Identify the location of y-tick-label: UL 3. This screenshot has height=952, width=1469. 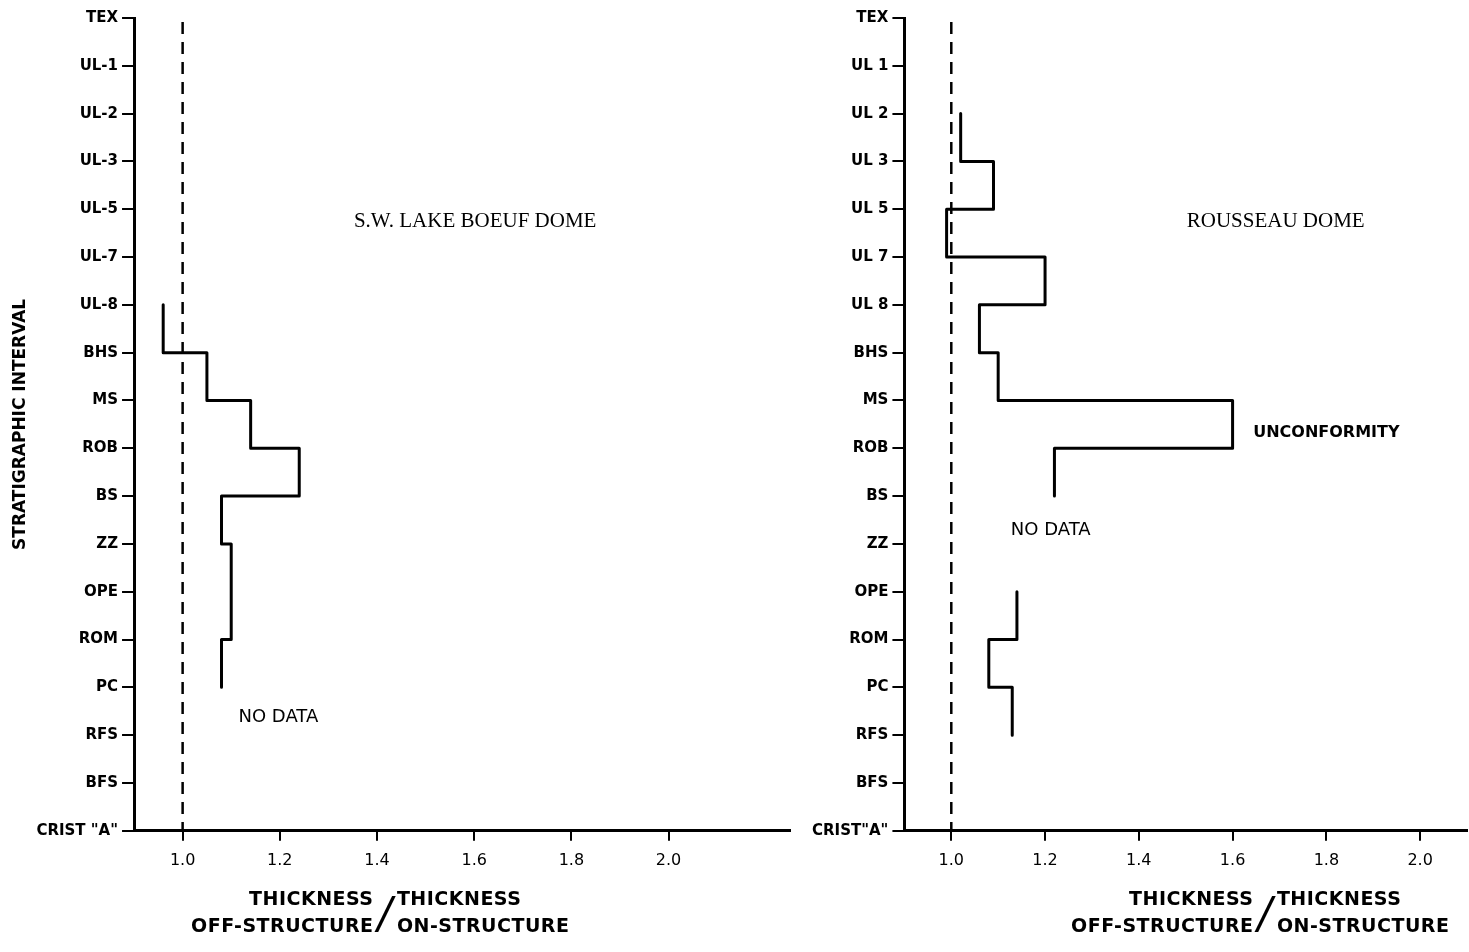
(870, 160).